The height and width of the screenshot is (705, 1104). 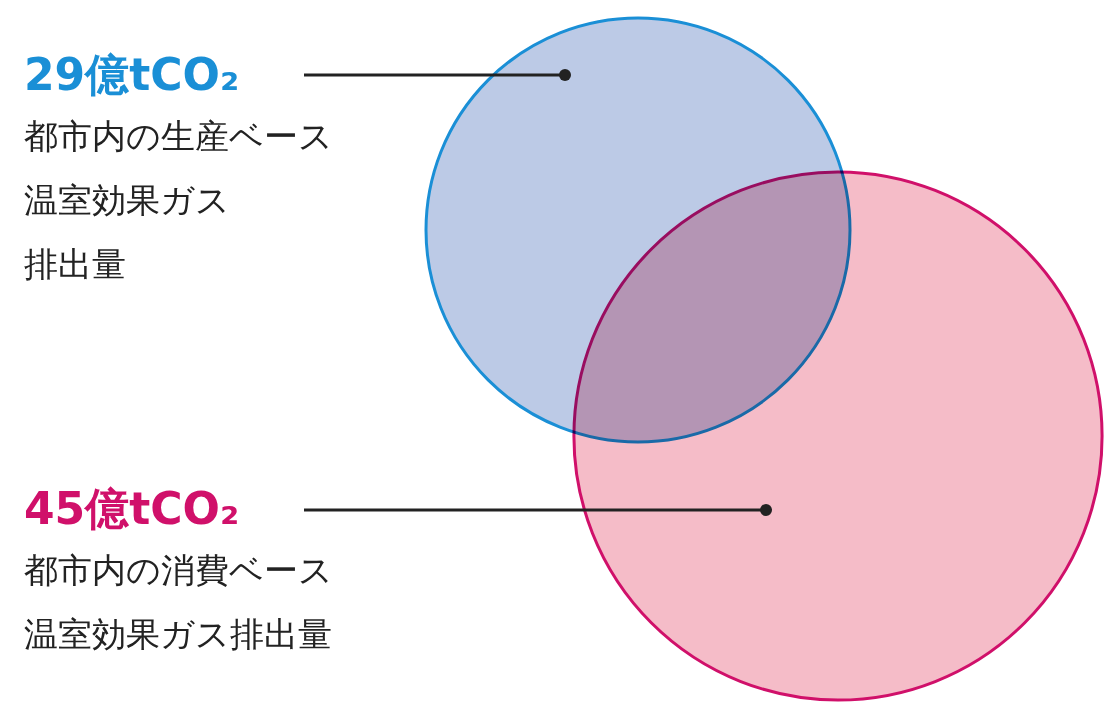 What do you see at coordinates (132, 75) in the screenshot?
I see `data-label: 29億tCO₂` at bounding box center [132, 75].